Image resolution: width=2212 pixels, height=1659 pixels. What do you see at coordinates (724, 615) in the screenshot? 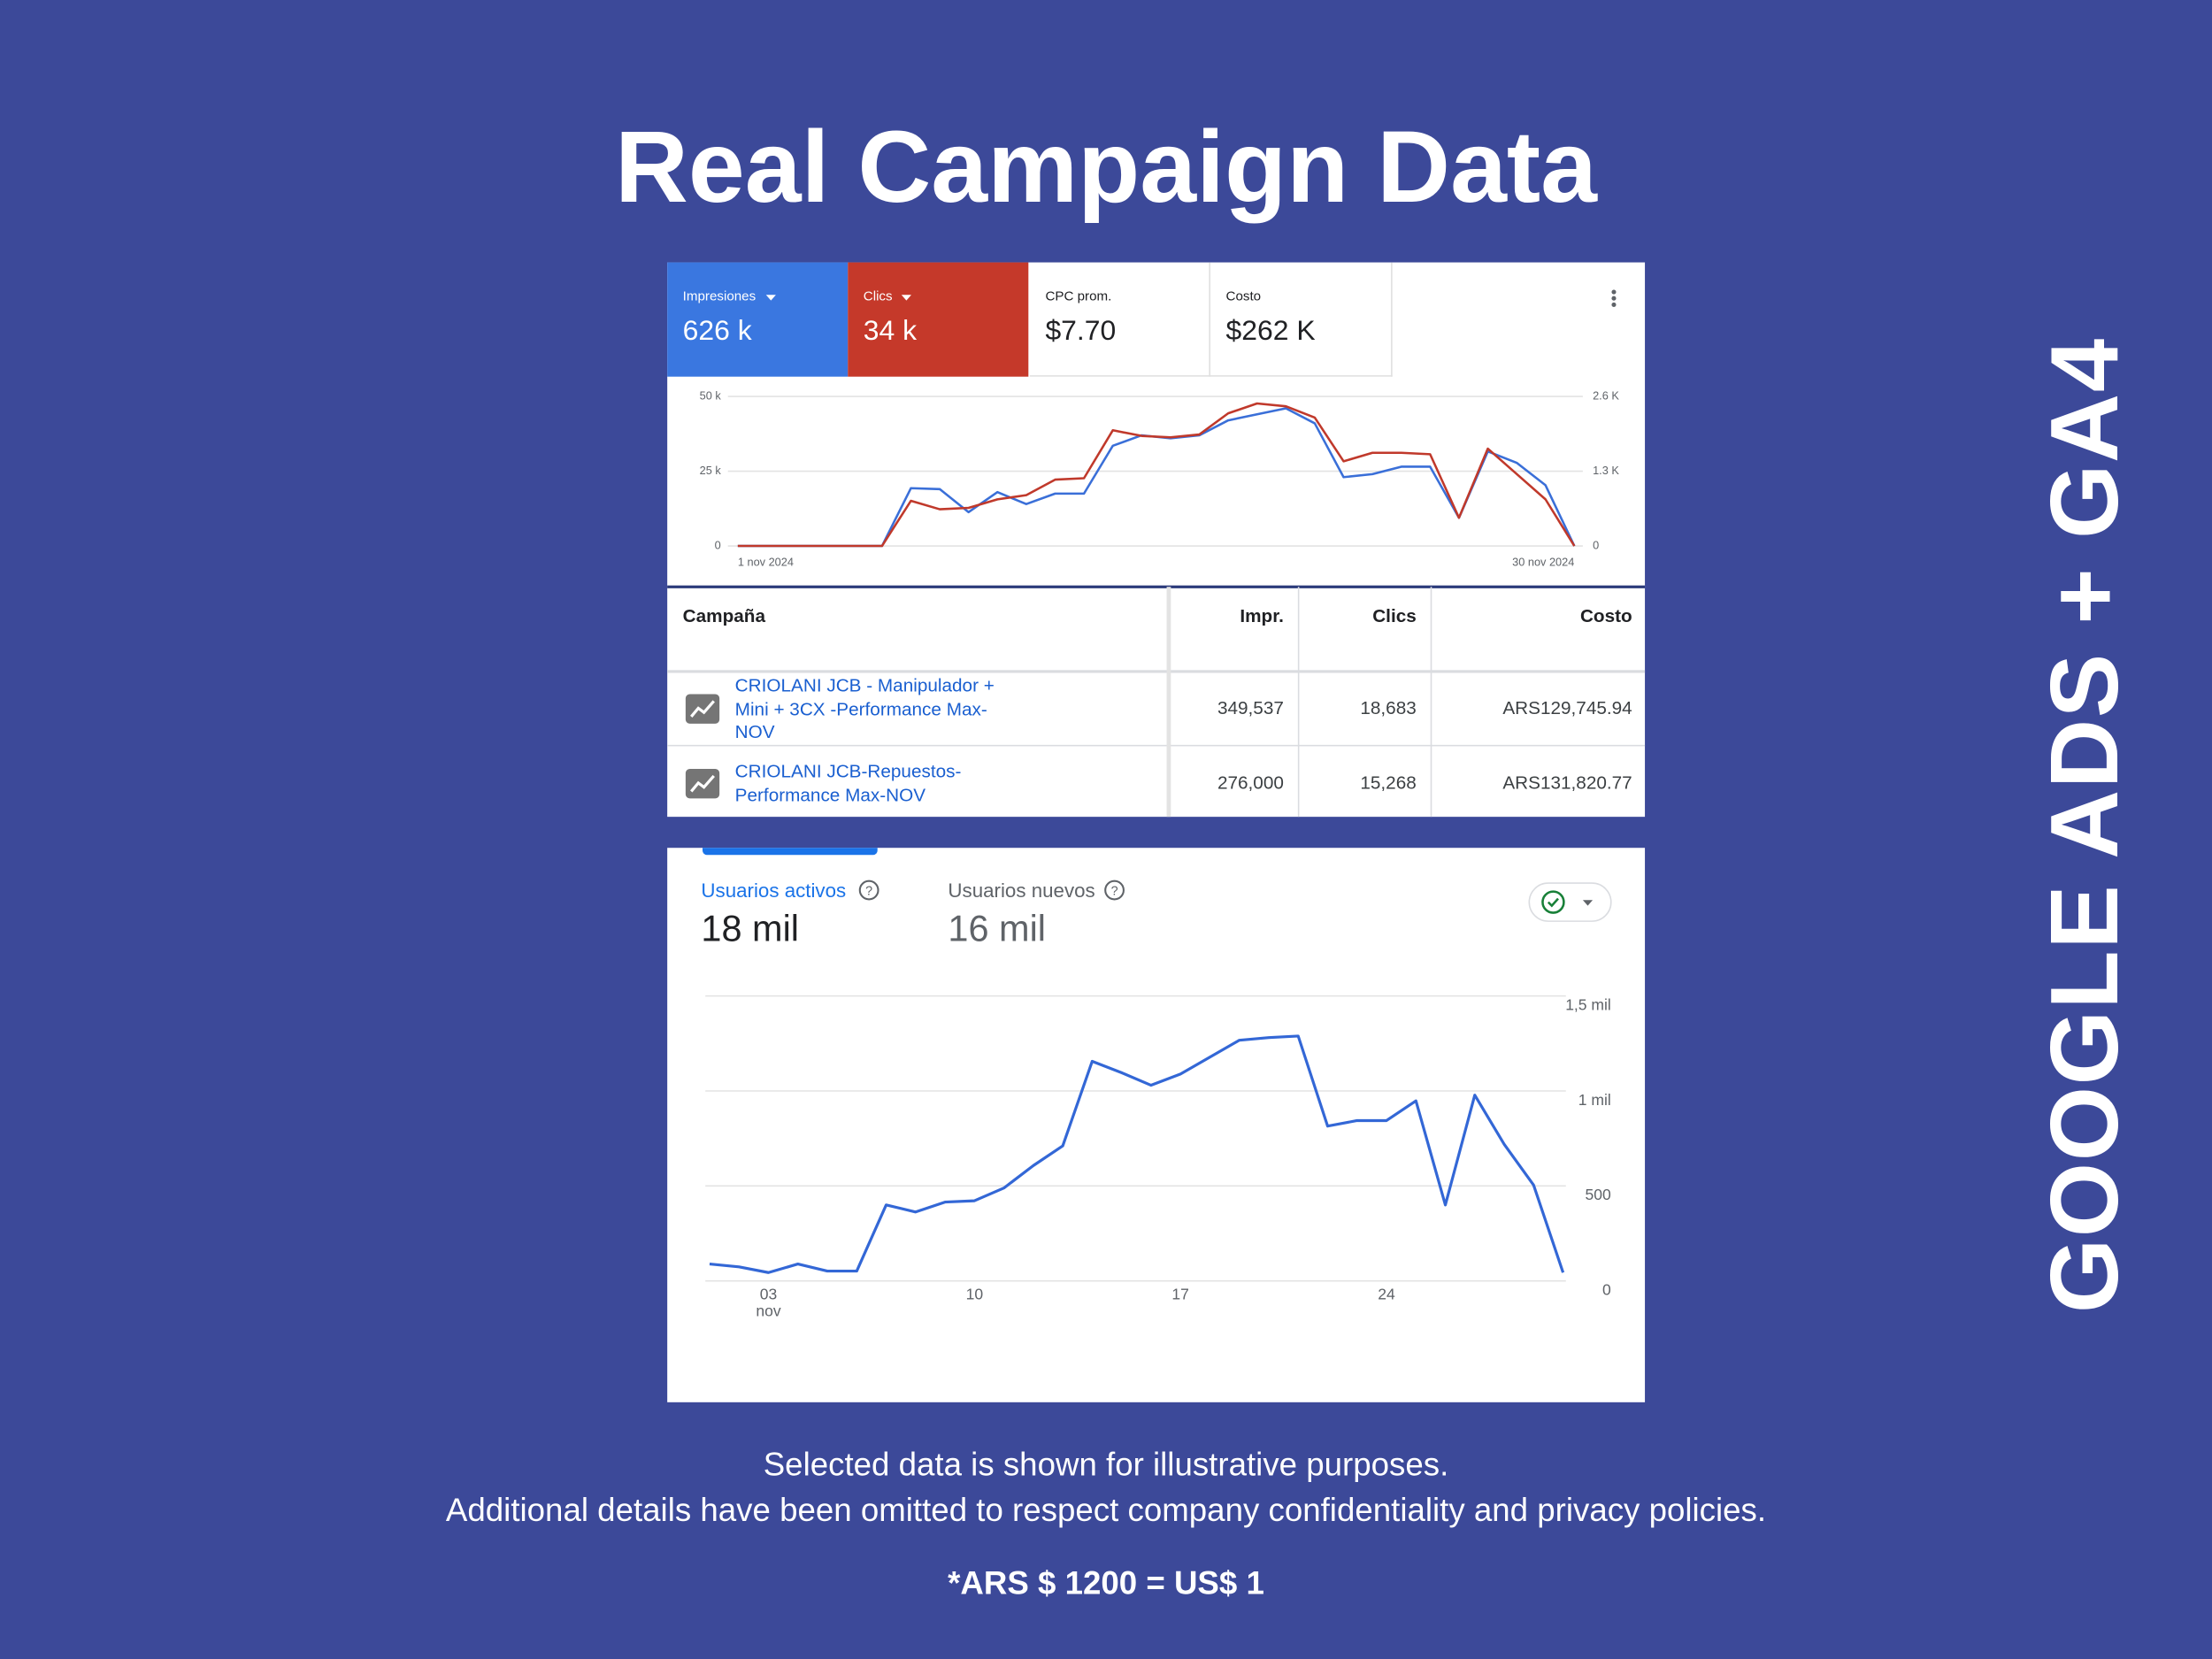
I see `column-header: Campaña` at bounding box center [724, 615].